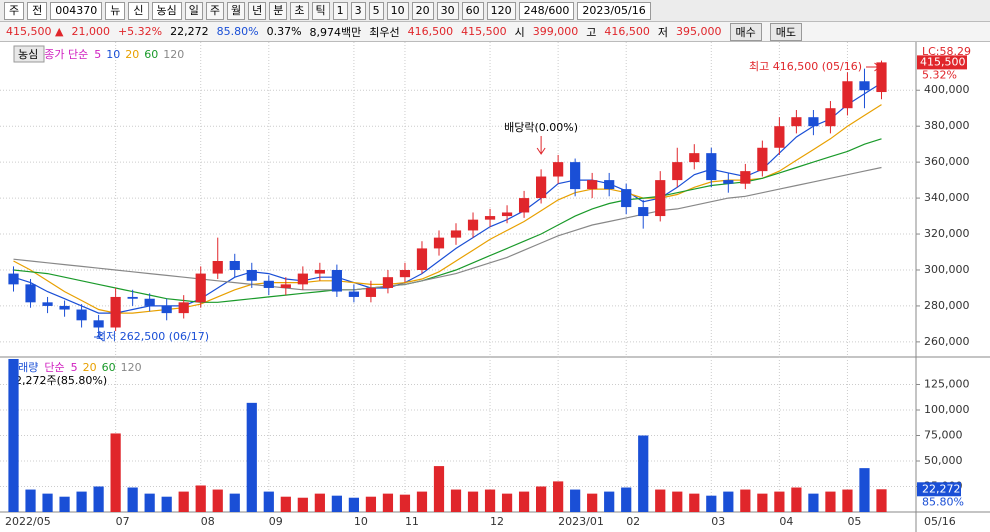 The image size is (990, 532). Describe the element at coordinates (854, 521) in the screenshot. I see `x-tick-label: 05` at that location.